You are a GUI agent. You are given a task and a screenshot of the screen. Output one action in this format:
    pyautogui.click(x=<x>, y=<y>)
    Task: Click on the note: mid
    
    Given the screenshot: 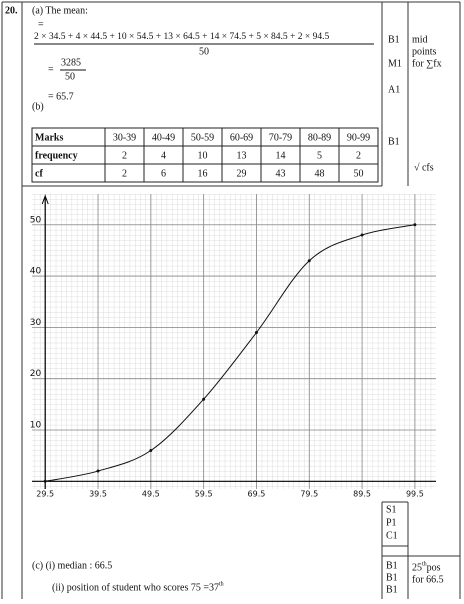 What is the action you would take?
    pyautogui.click(x=420, y=39)
    